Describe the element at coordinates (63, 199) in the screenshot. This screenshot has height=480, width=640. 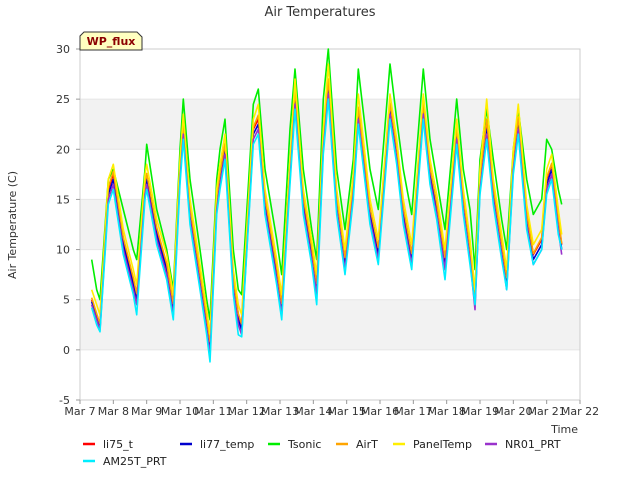
I see `y-tick-label-4: 15` at that location.